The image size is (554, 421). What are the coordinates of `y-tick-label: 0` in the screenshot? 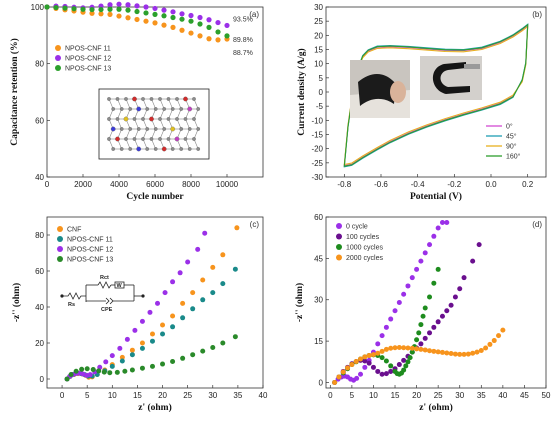 It's located at (42, 379).